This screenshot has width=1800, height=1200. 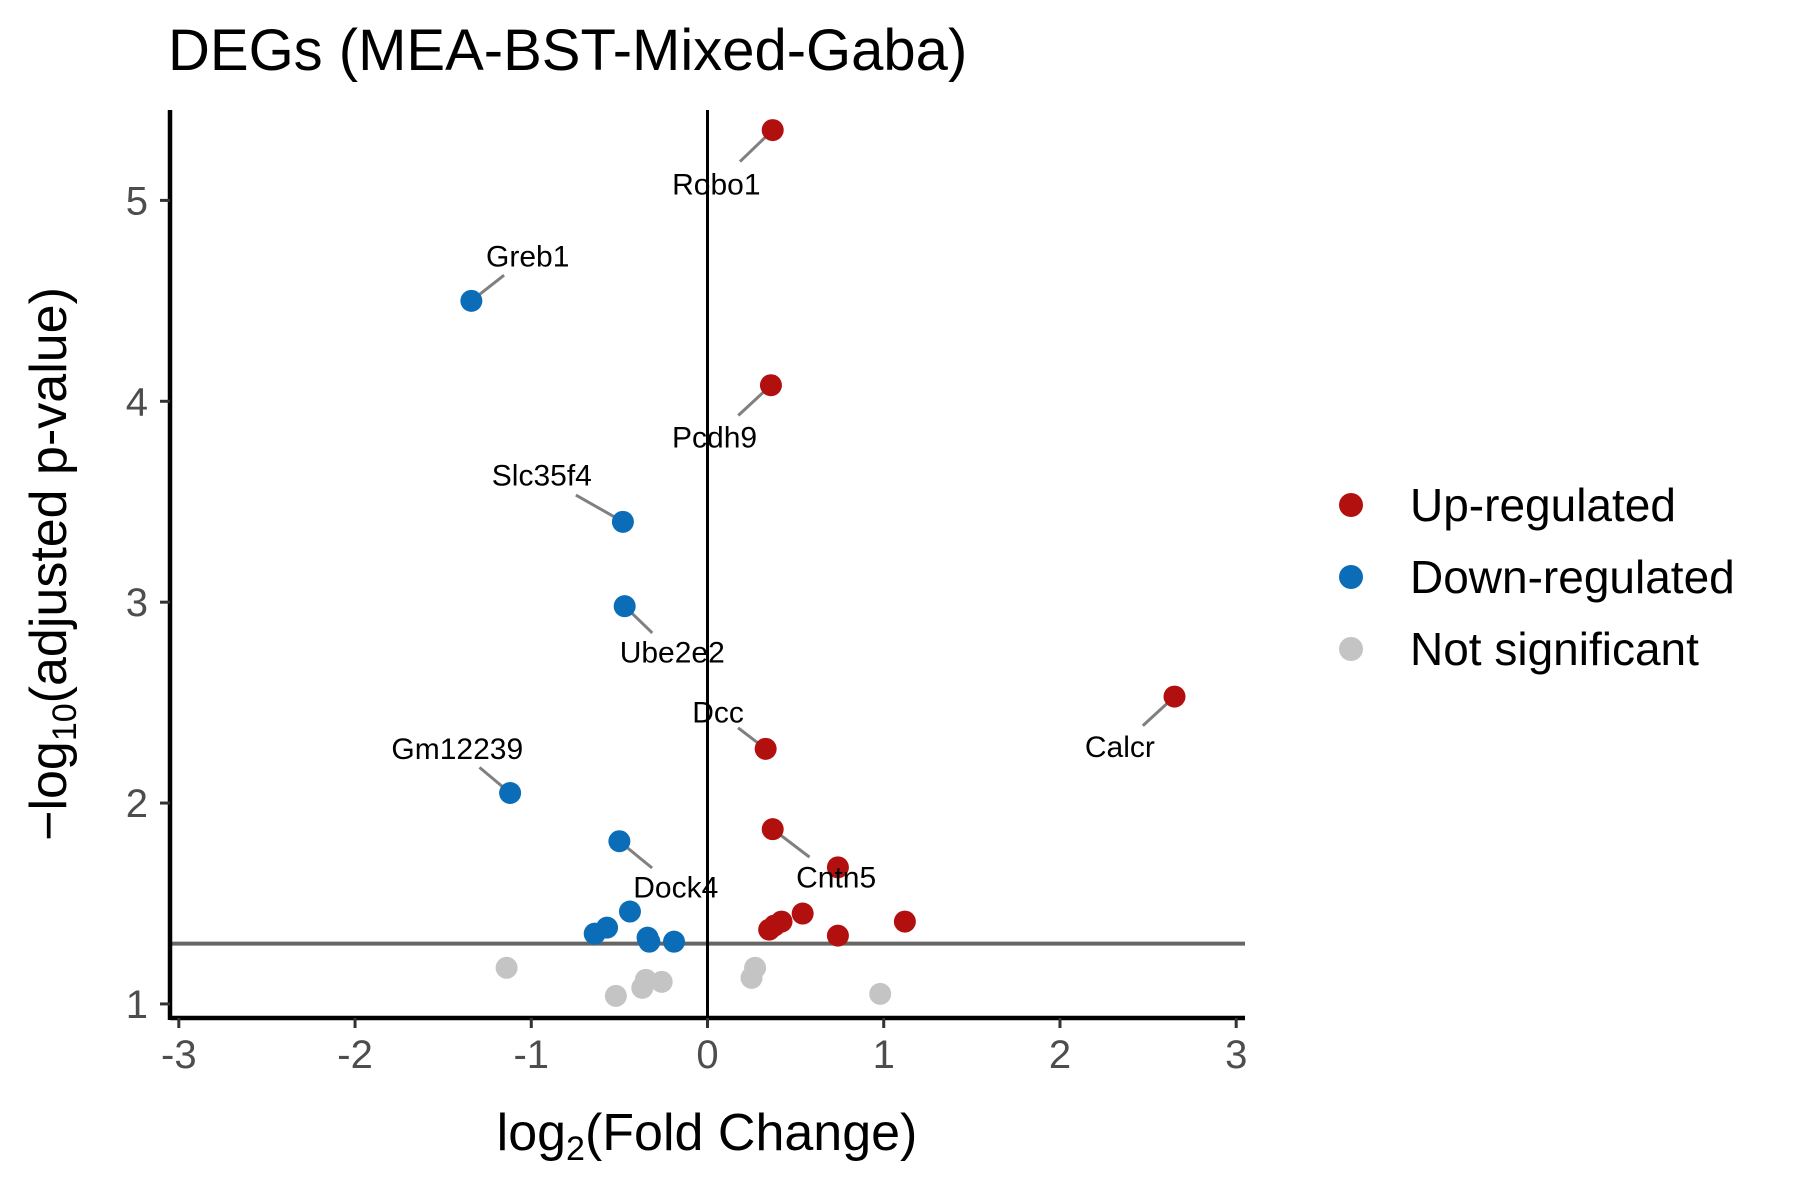 I want to click on y-axis-title-rest: (adjusted p-value), so click(x=49, y=495).